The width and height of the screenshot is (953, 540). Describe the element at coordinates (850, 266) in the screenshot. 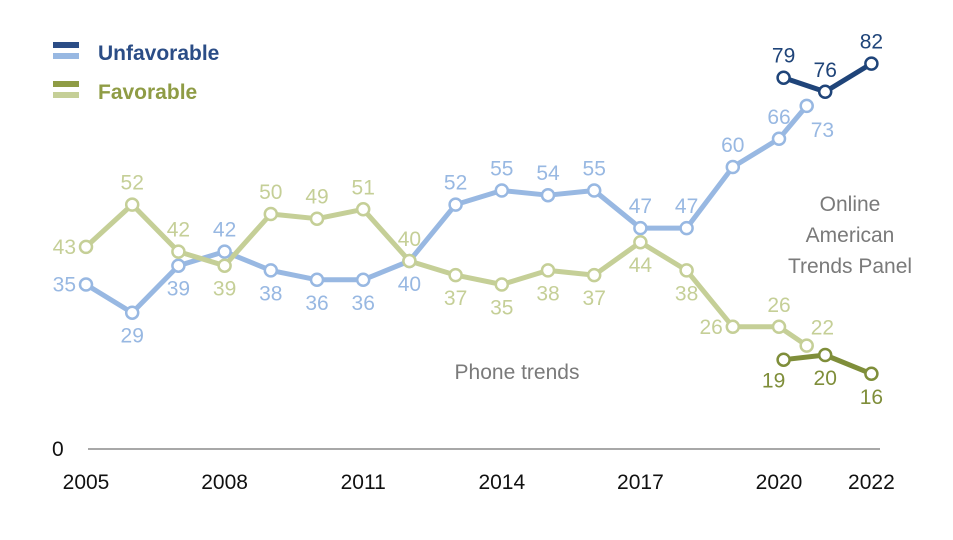

I see `online-panel-note-line-2: Trends Panel` at that location.